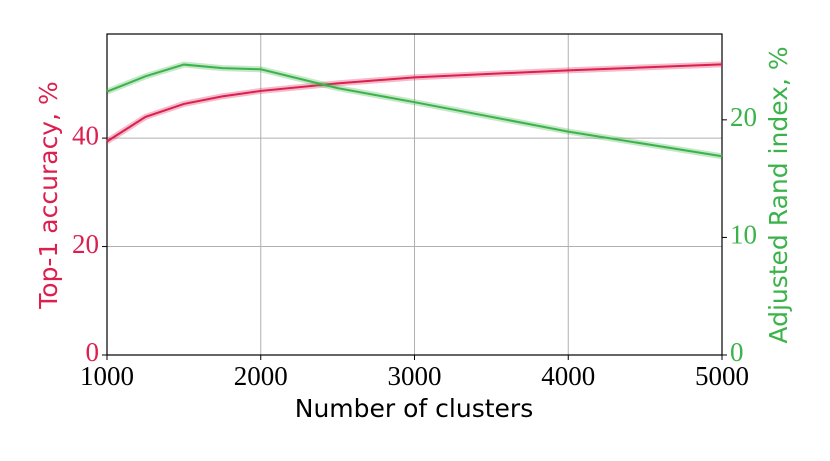 Image resolution: width=830 pixels, height=461 pixels. What do you see at coordinates (415, 376) in the screenshot?
I see `x-tick-label: 3000` at bounding box center [415, 376].